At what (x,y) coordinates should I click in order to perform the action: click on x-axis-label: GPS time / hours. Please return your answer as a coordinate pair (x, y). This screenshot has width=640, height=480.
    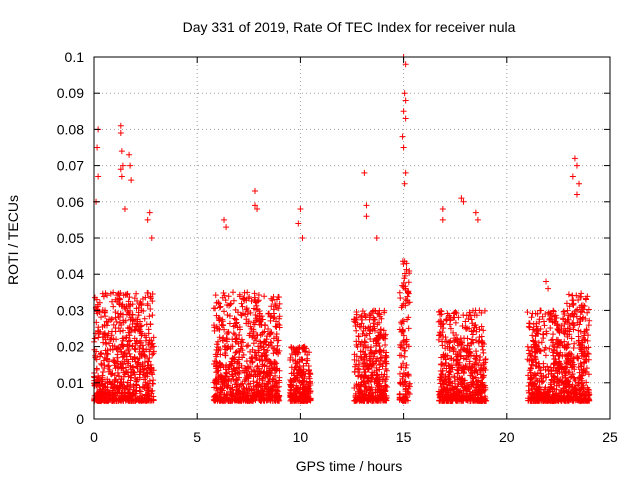
    Looking at the image, I should click on (349, 466).